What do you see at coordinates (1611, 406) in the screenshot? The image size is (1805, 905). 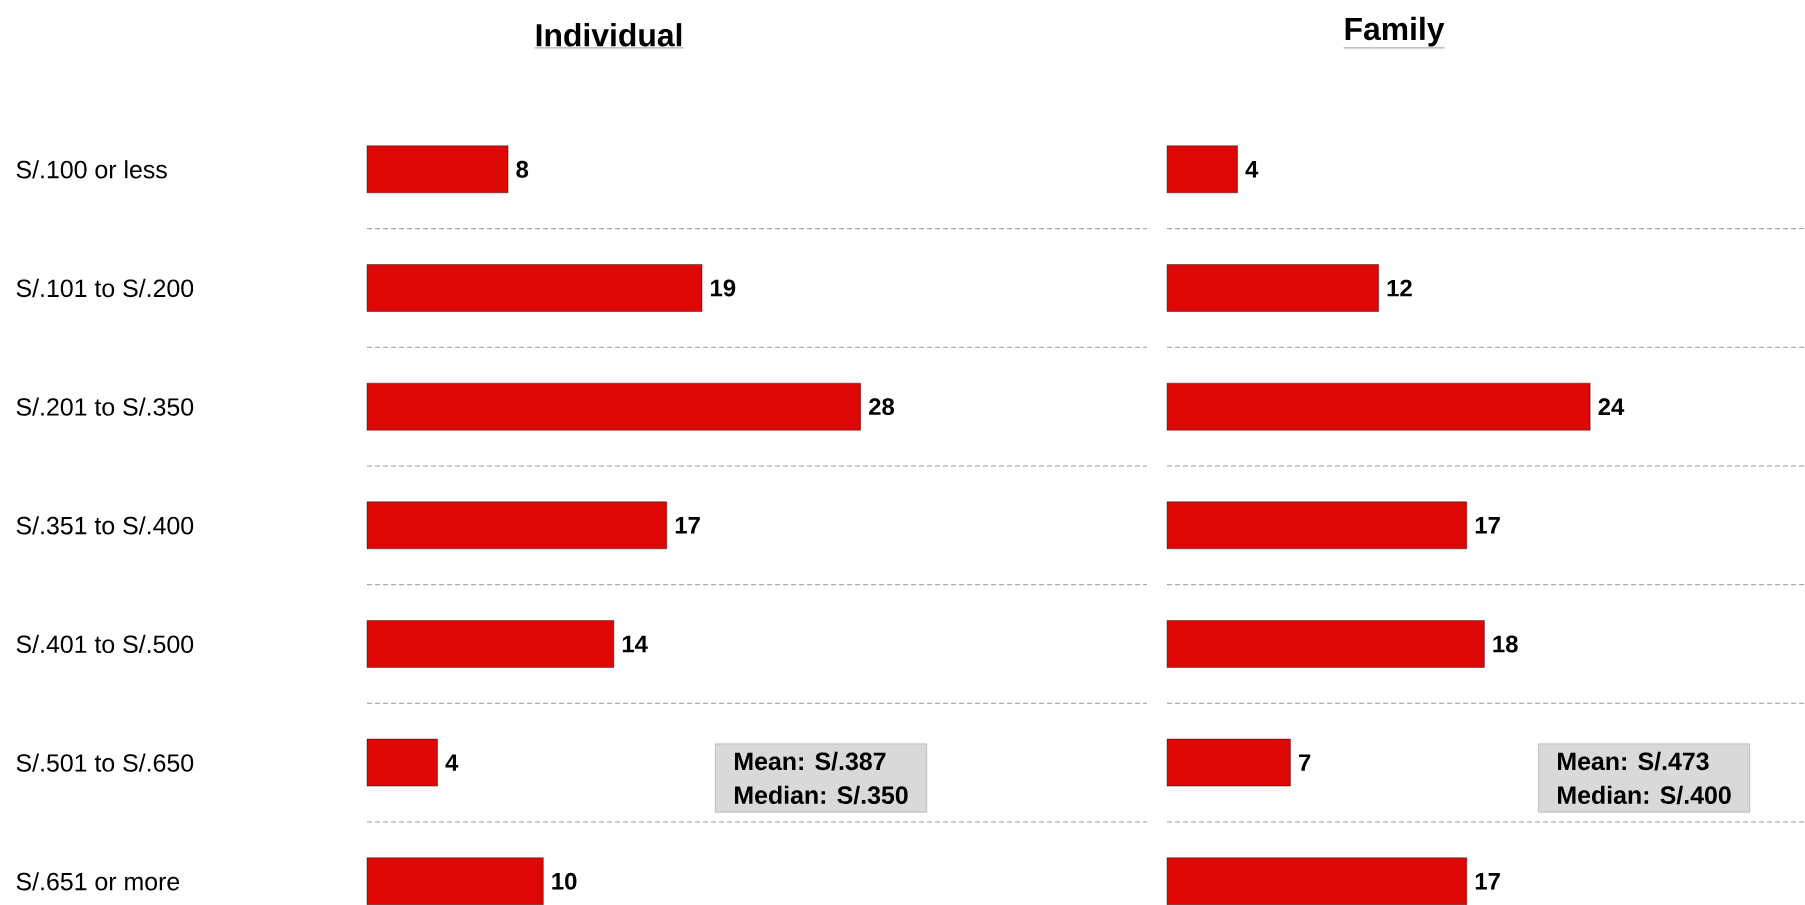 I see `data-label: 24` at bounding box center [1611, 406].